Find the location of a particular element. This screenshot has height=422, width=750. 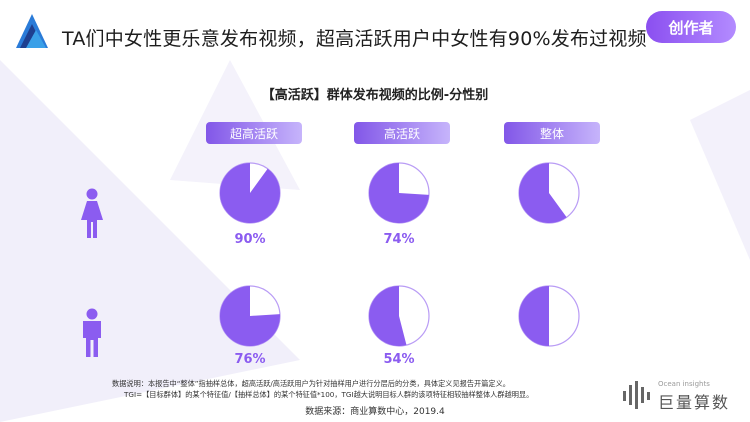

logo-icon is located at coordinates (32, 31).